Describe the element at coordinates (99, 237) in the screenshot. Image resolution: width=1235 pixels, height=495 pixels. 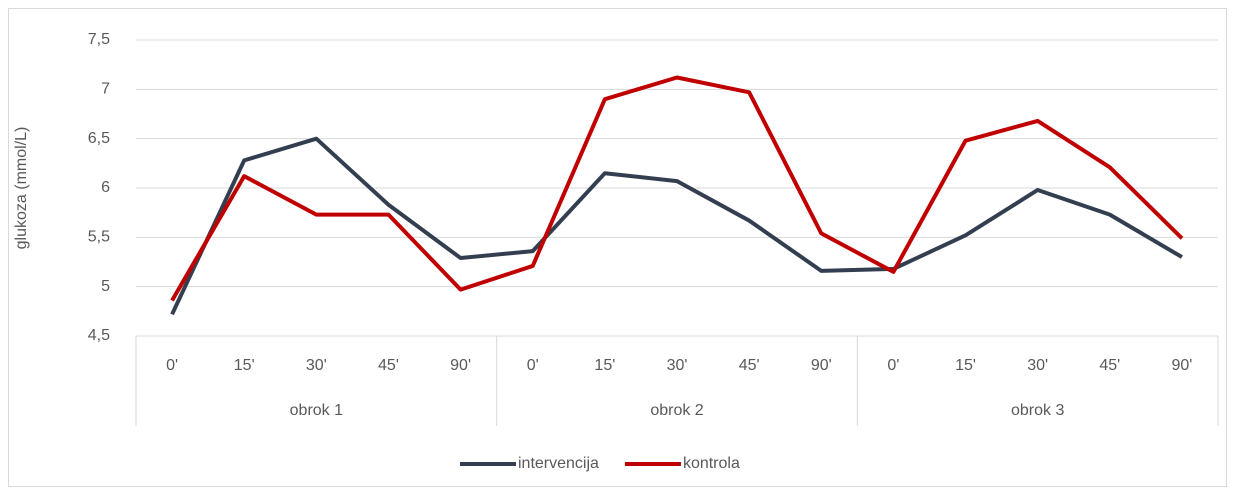
I see `y-tick-label: 5,5` at that location.